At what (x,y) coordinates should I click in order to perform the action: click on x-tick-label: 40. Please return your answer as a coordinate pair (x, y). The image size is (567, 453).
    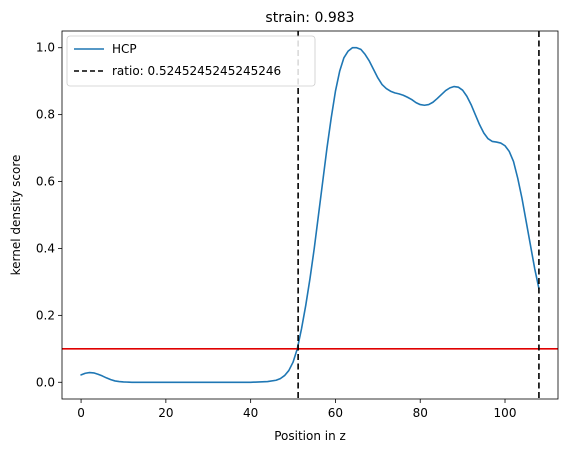
    Looking at the image, I should click on (250, 413).